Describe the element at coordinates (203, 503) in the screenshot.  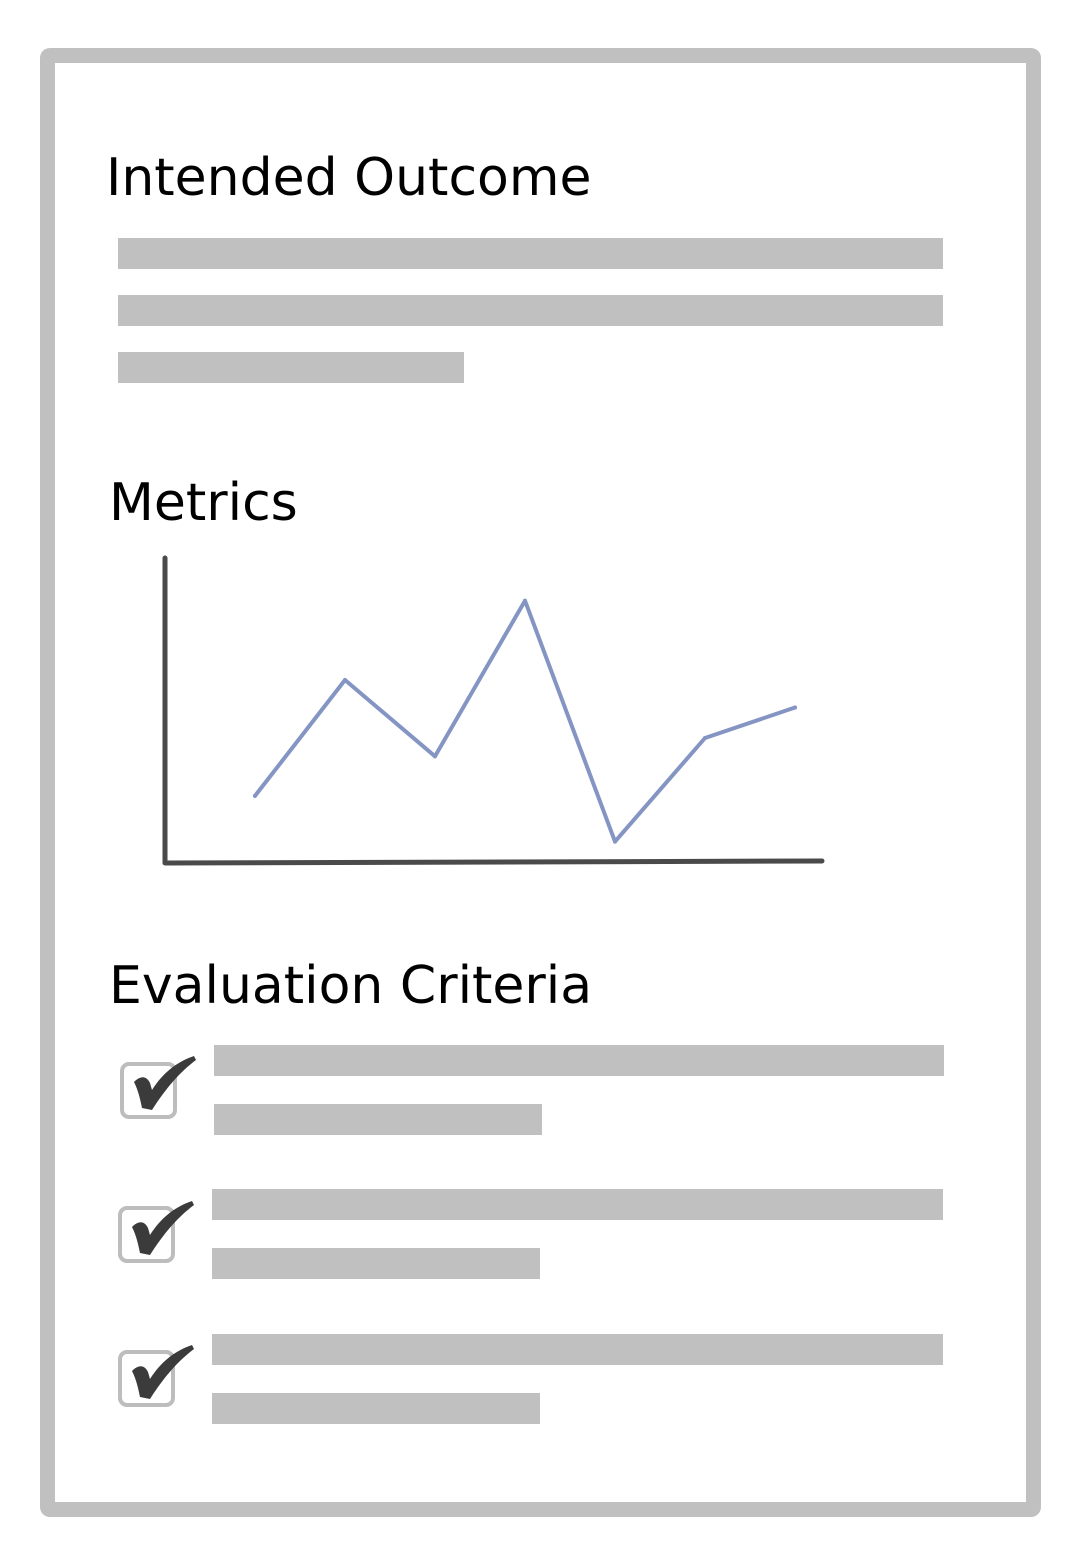
I see `metrics-heading: Metrics` at that location.